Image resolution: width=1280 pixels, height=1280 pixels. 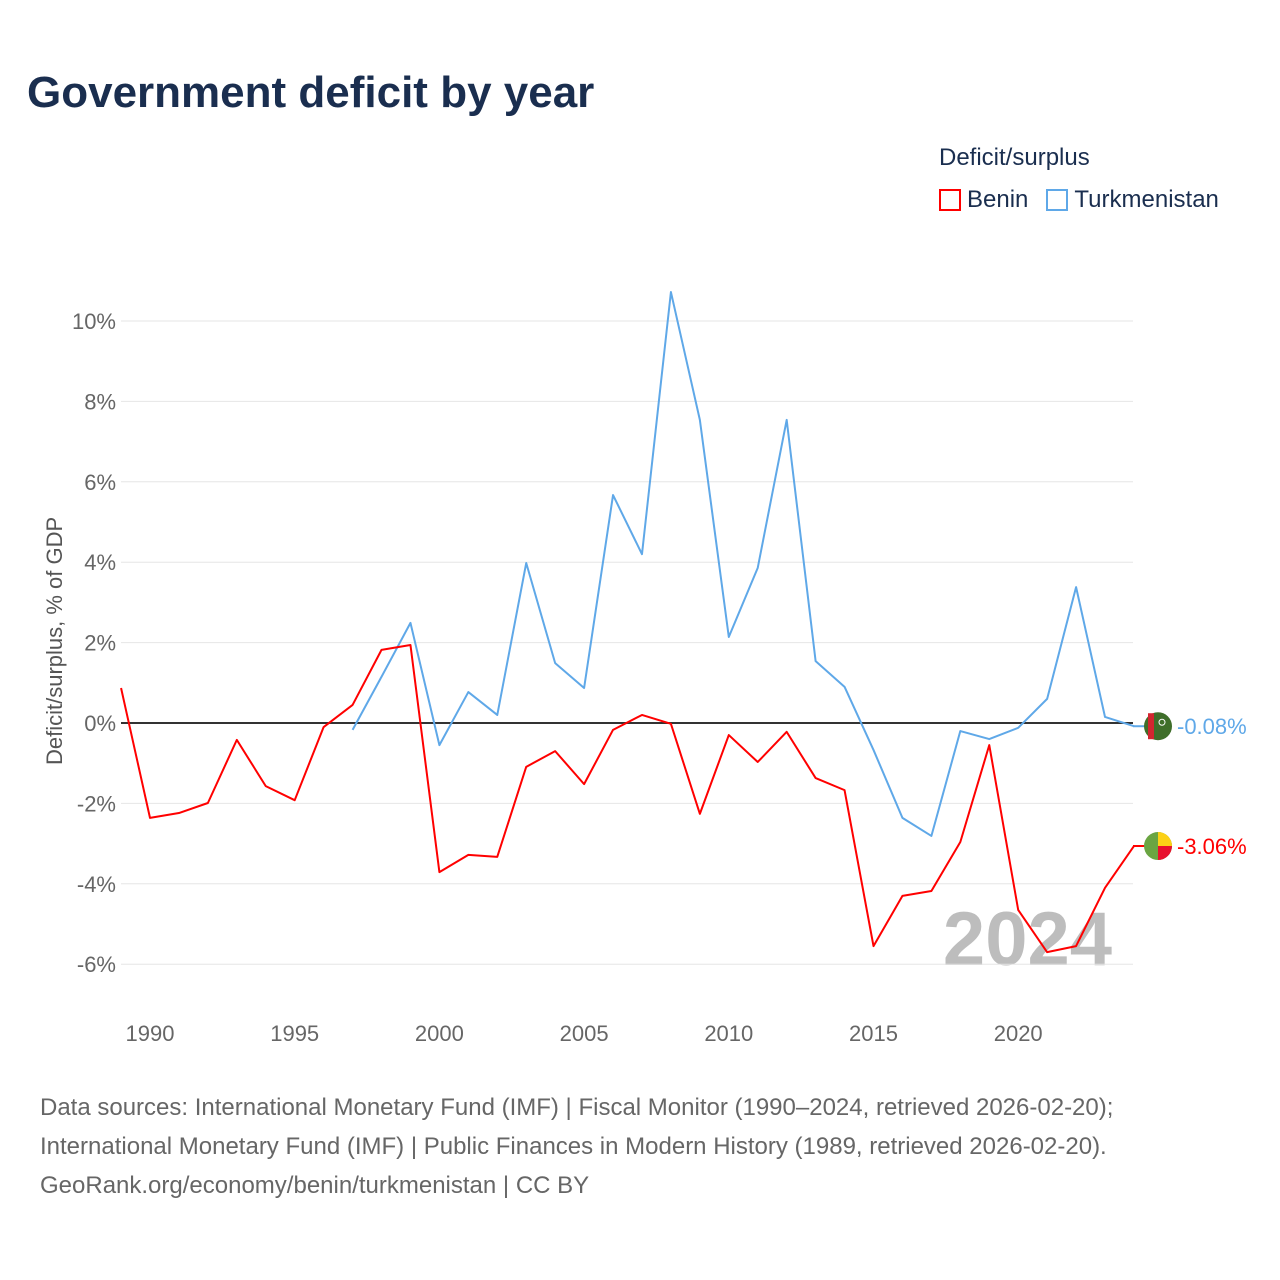 I want to click on legend-swatch-benin, so click(x=950, y=200).